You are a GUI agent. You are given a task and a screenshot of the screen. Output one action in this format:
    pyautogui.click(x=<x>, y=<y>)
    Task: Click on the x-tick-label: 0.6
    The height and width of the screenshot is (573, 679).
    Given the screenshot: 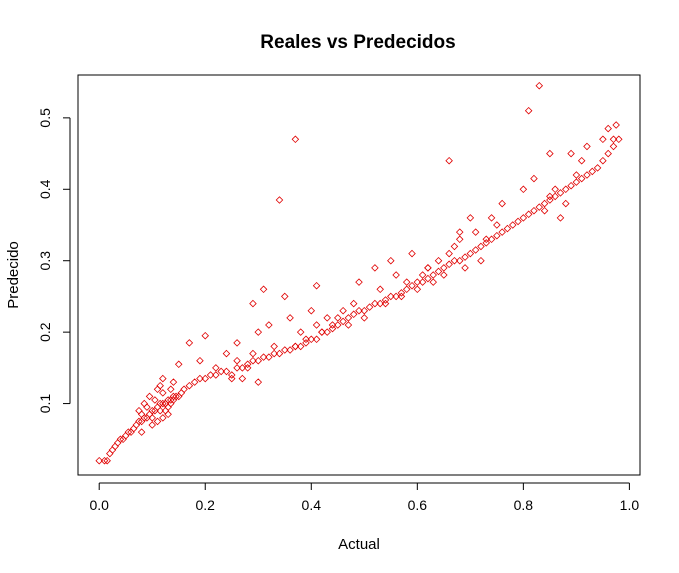 What is the action you would take?
    pyautogui.click(x=418, y=505)
    